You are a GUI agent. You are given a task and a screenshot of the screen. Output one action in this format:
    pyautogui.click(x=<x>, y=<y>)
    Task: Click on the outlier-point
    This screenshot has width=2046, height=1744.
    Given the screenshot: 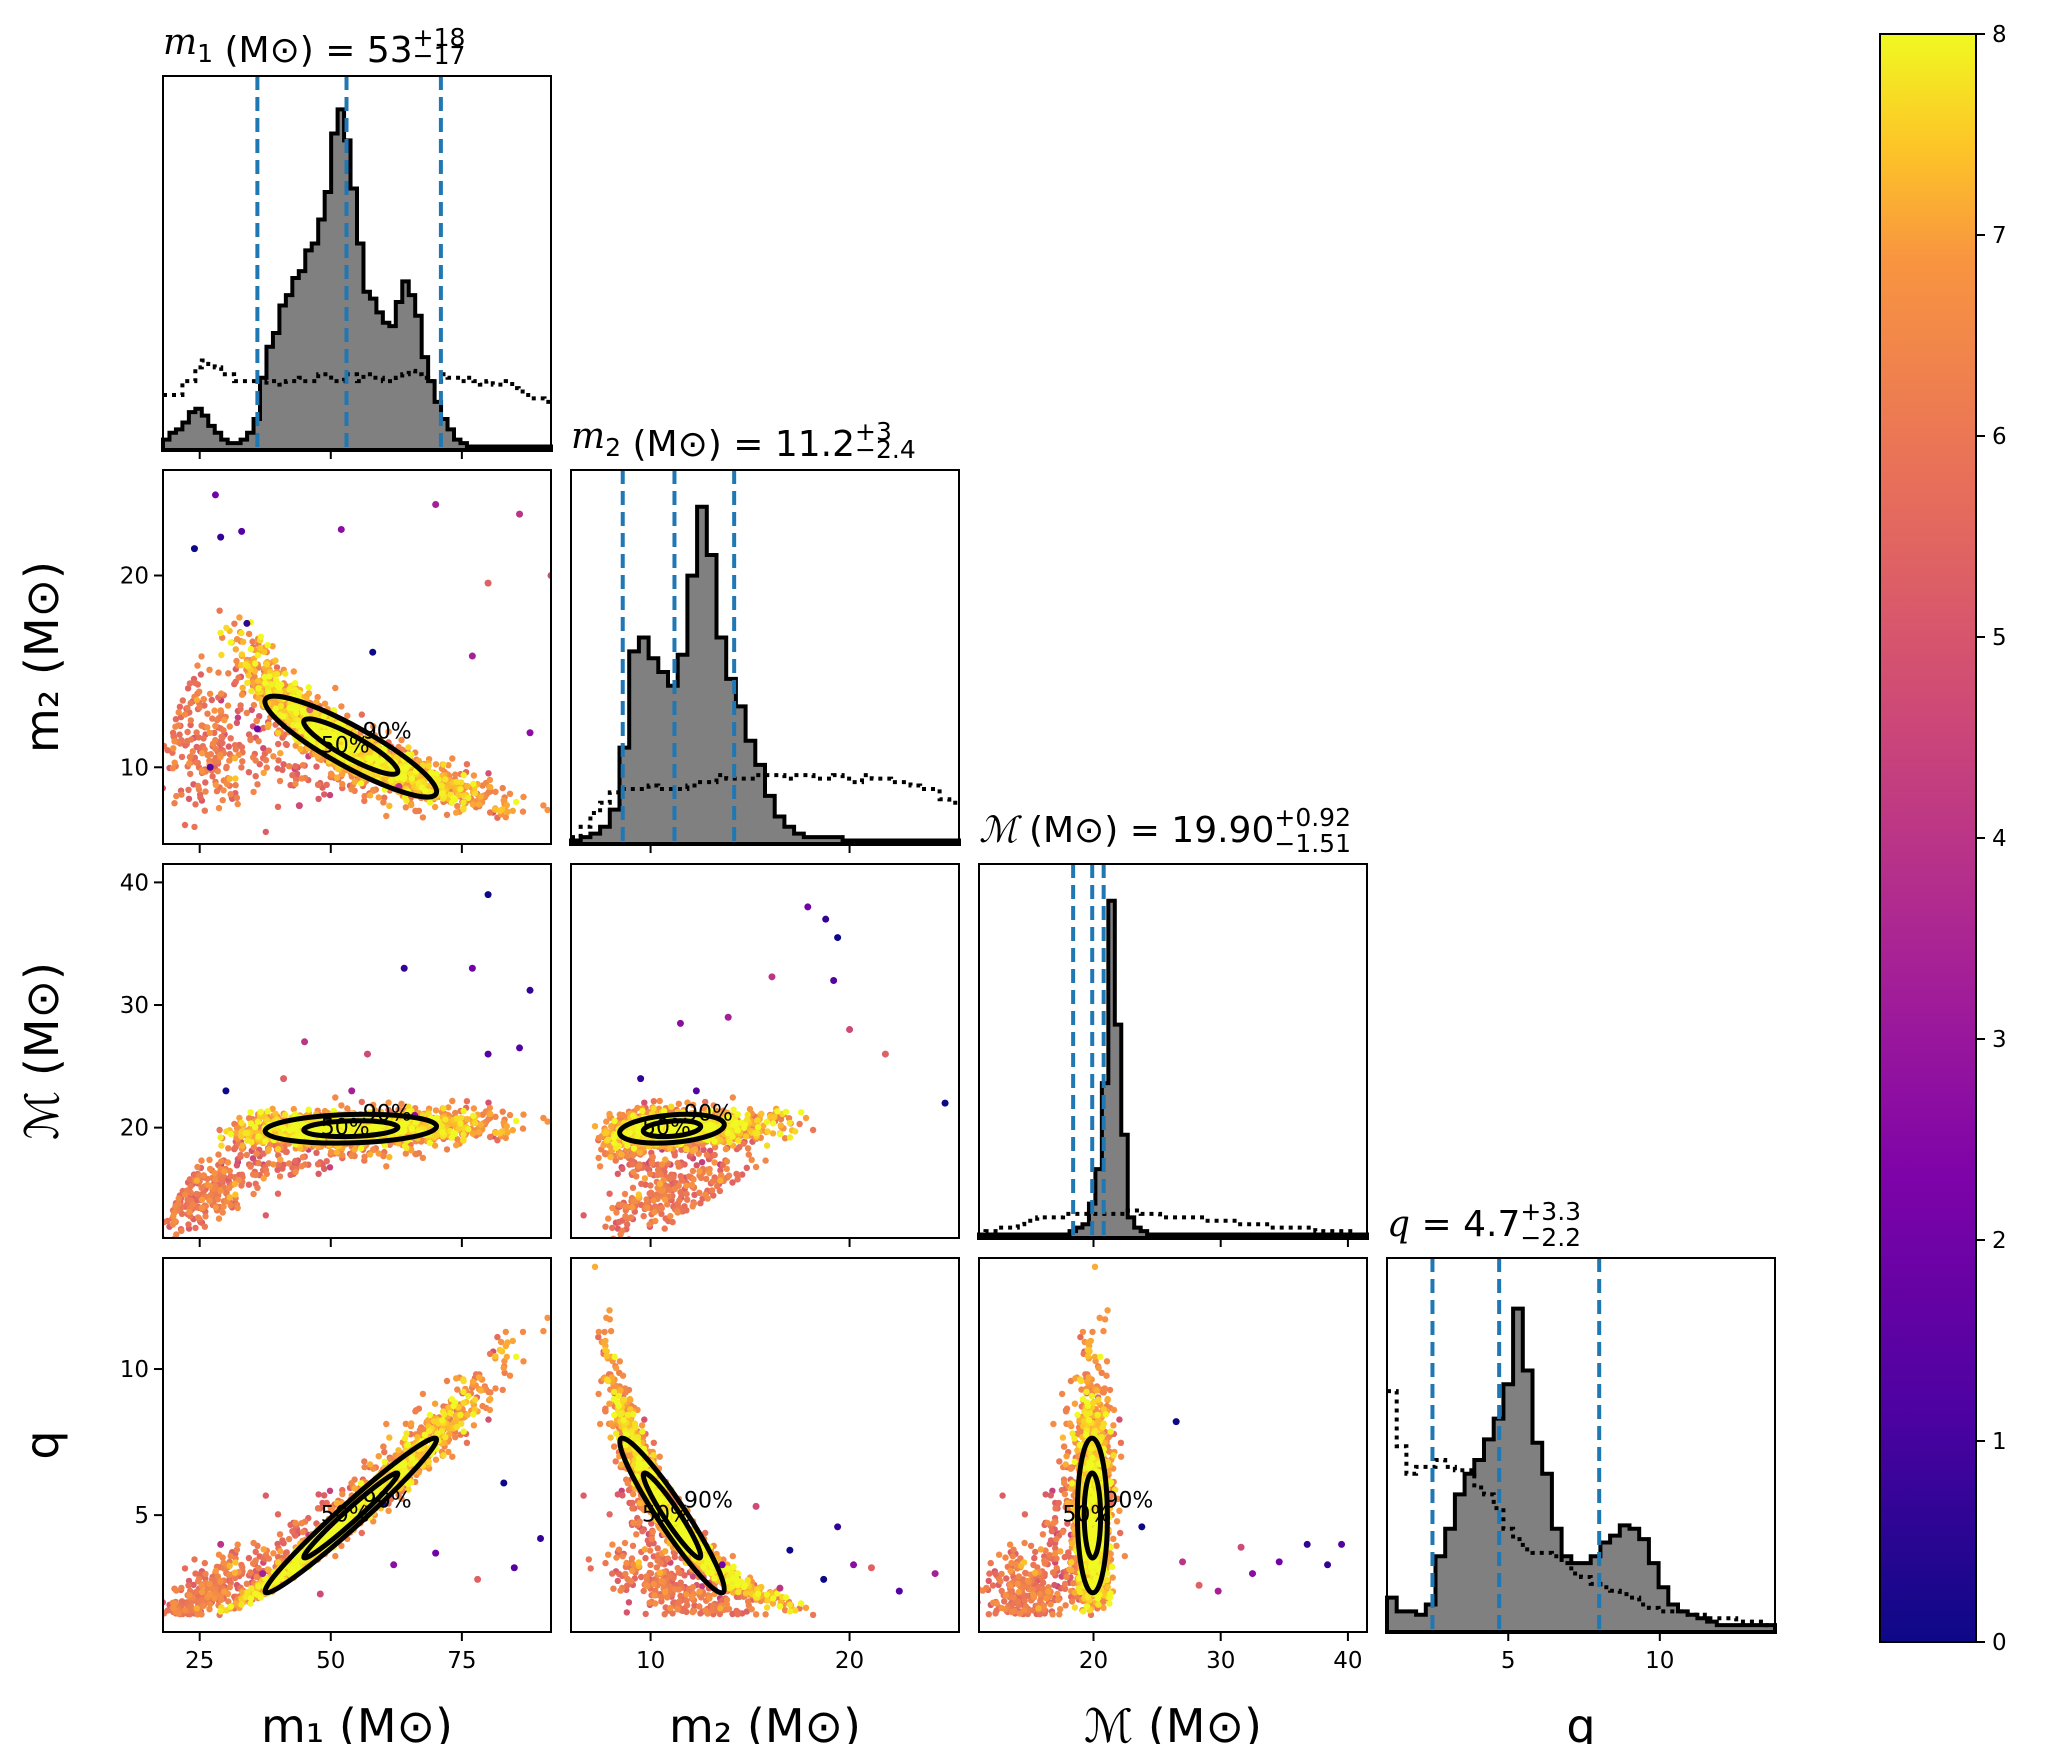 What is the action you would take?
    pyautogui.click(x=194, y=549)
    